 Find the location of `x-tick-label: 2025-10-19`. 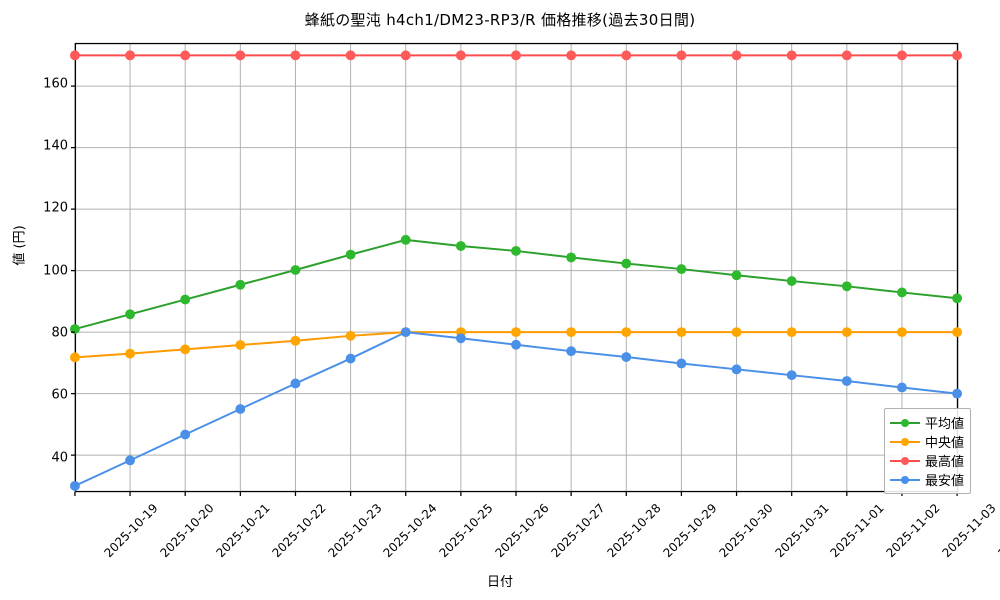

x-tick-label: 2025-10-19 is located at coordinates (131, 531).